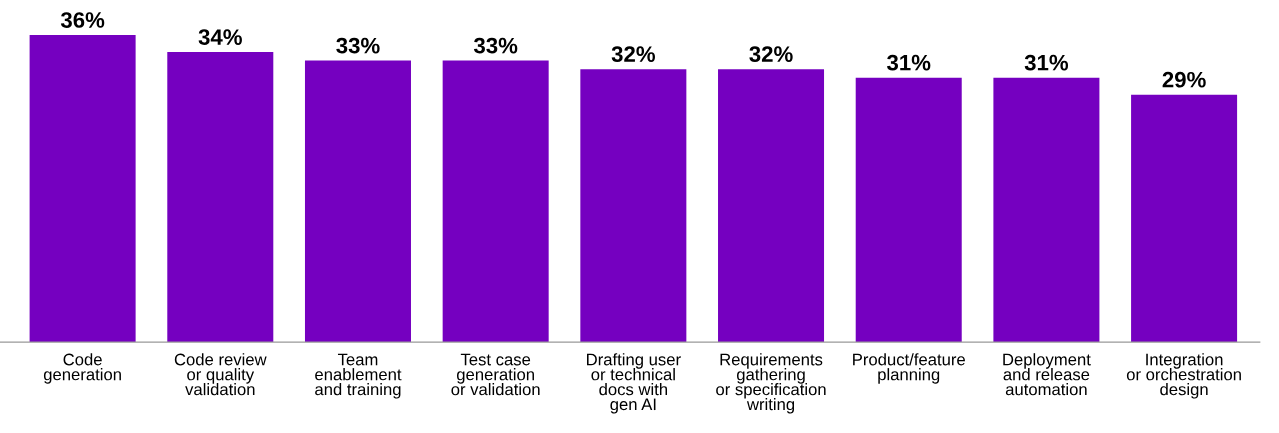 The width and height of the screenshot is (1279, 433). Describe the element at coordinates (358, 376) in the screenshot. I see `x-tick-label: Team enablement and training` at that location.